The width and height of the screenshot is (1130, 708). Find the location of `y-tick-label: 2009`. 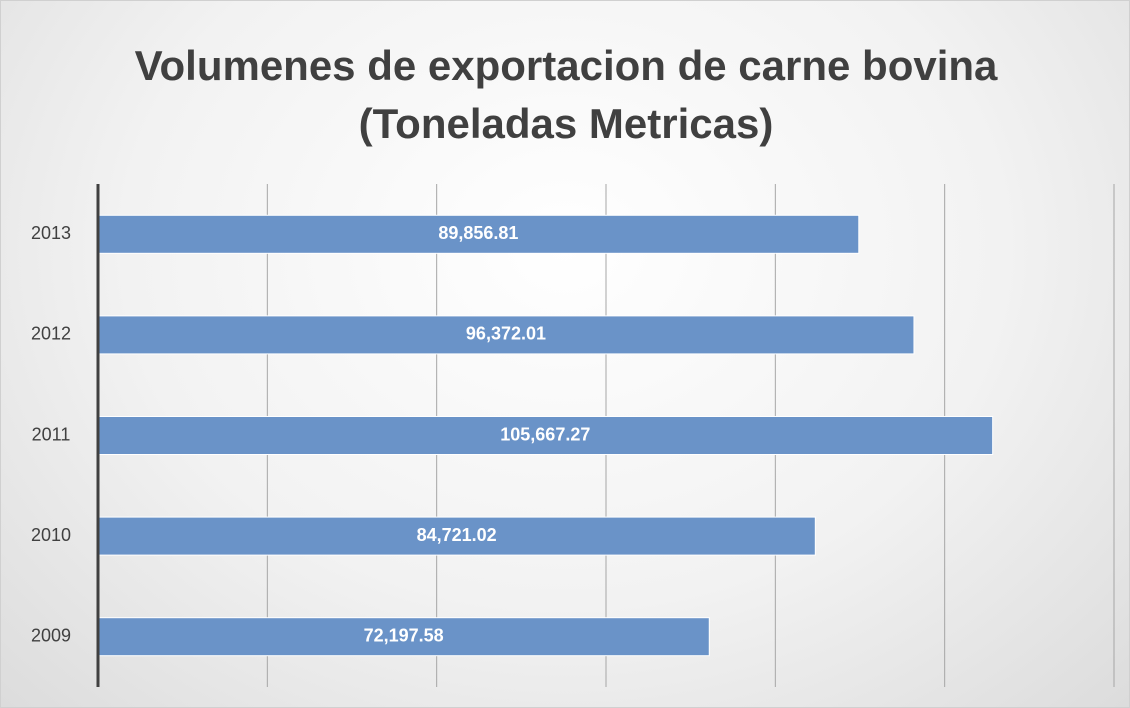

y-tick-label: 2009 is located at coordinates (51, 635).